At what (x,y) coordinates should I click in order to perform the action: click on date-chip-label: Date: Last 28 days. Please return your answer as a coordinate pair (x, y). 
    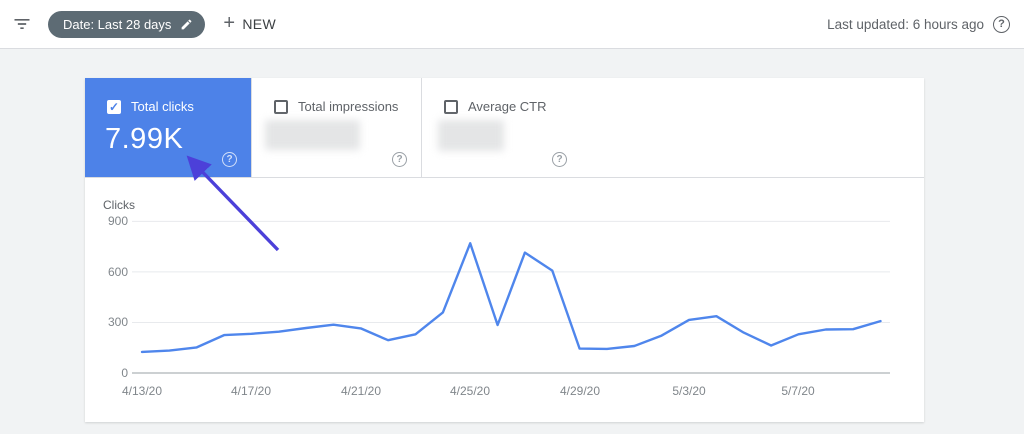
    Looking at the image, I should click on (117, 24).